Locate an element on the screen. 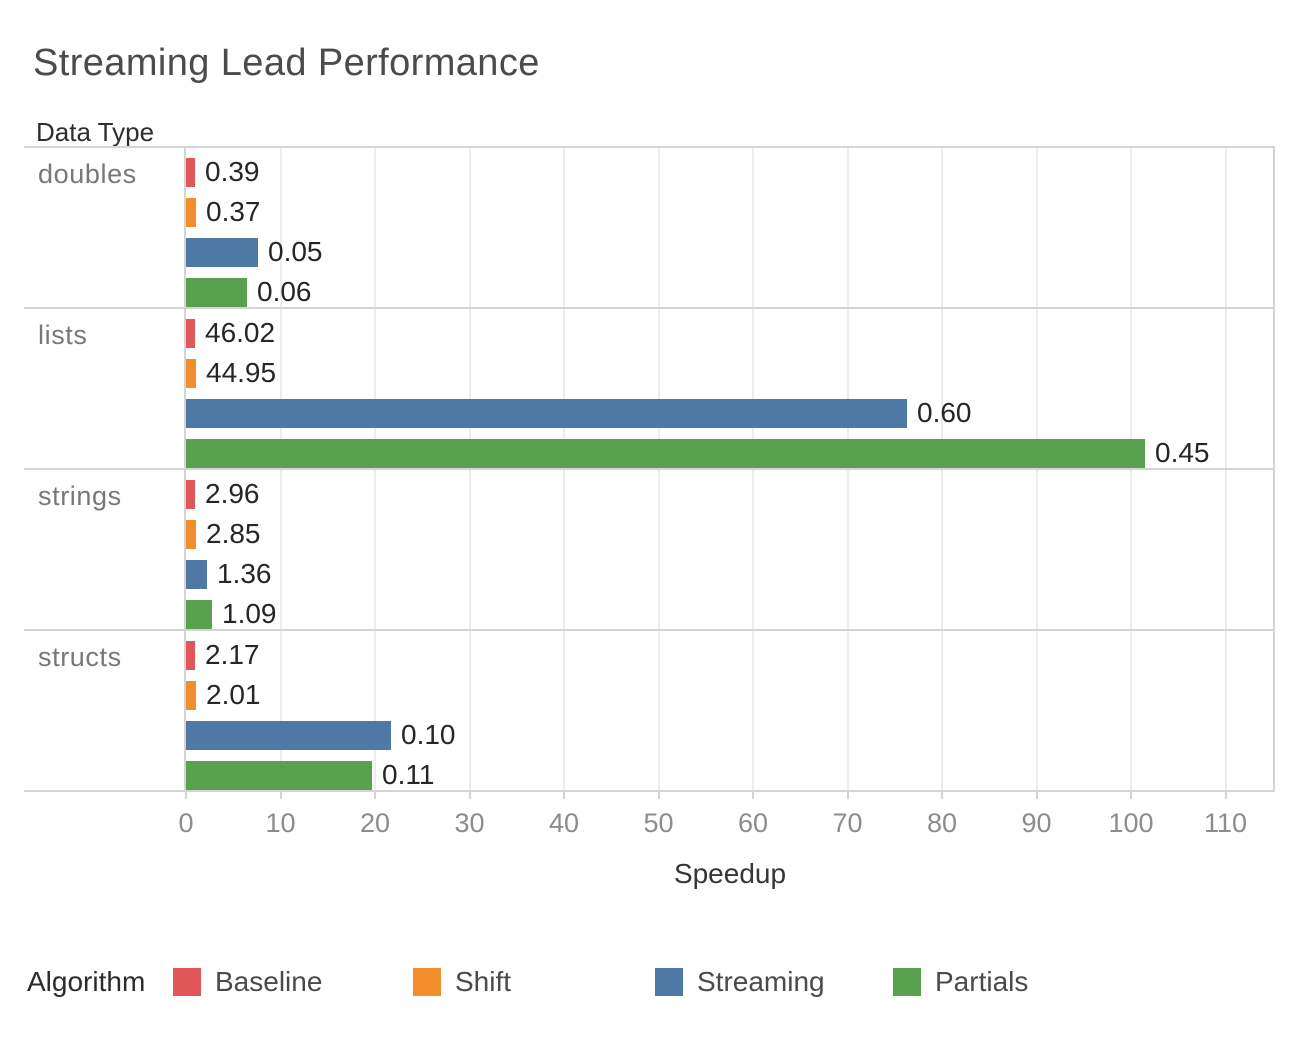 The width and height of the screenshot is (1298, 1038). bar-structs-shift is located at coordinates (191, 695).